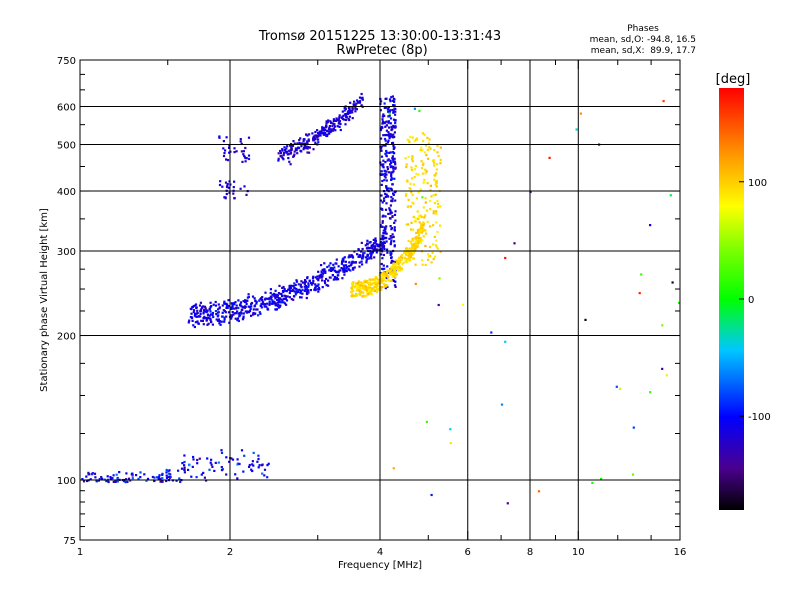 The width and height of the screenshot is (800, 600). What do you see at coordinates (759, 417) in the screenshot?
I see `colorbar-tick-label: -100` at bounding box center [759, 417].